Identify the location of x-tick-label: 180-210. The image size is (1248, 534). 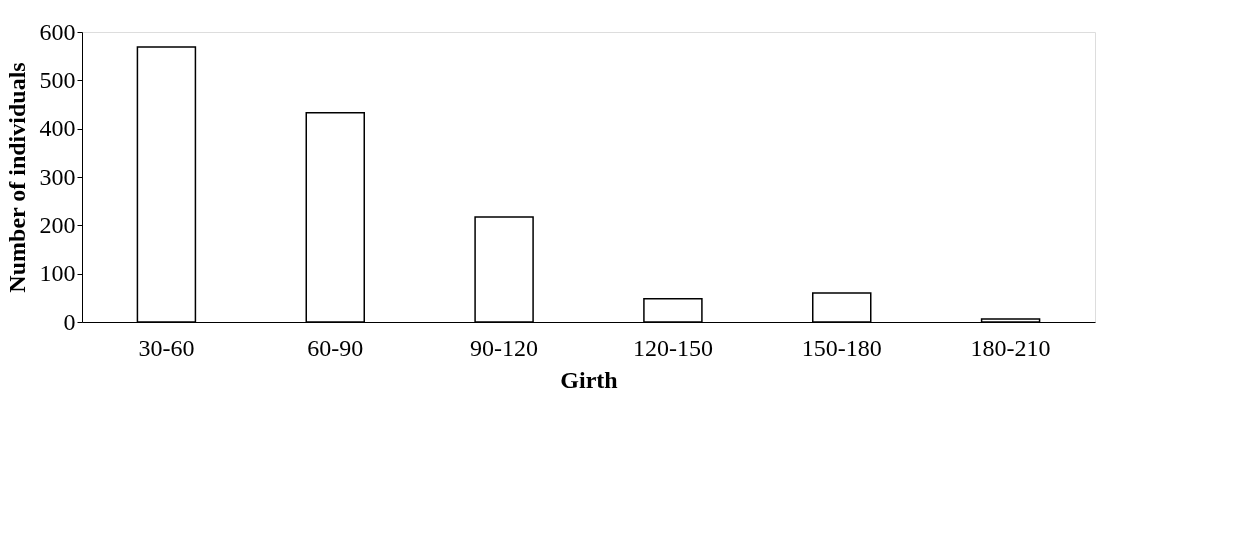
(1010, 347).